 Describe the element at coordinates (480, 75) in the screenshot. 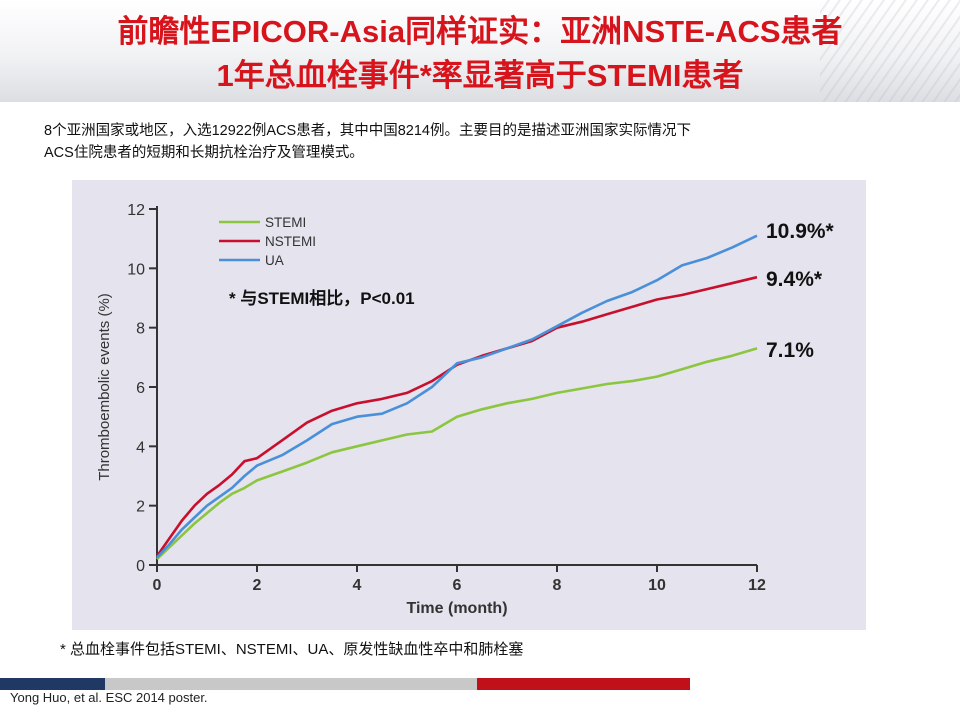

I see `slide-title-line2: 1年总血栓事件*率显著高于STEMI患者` at that location.